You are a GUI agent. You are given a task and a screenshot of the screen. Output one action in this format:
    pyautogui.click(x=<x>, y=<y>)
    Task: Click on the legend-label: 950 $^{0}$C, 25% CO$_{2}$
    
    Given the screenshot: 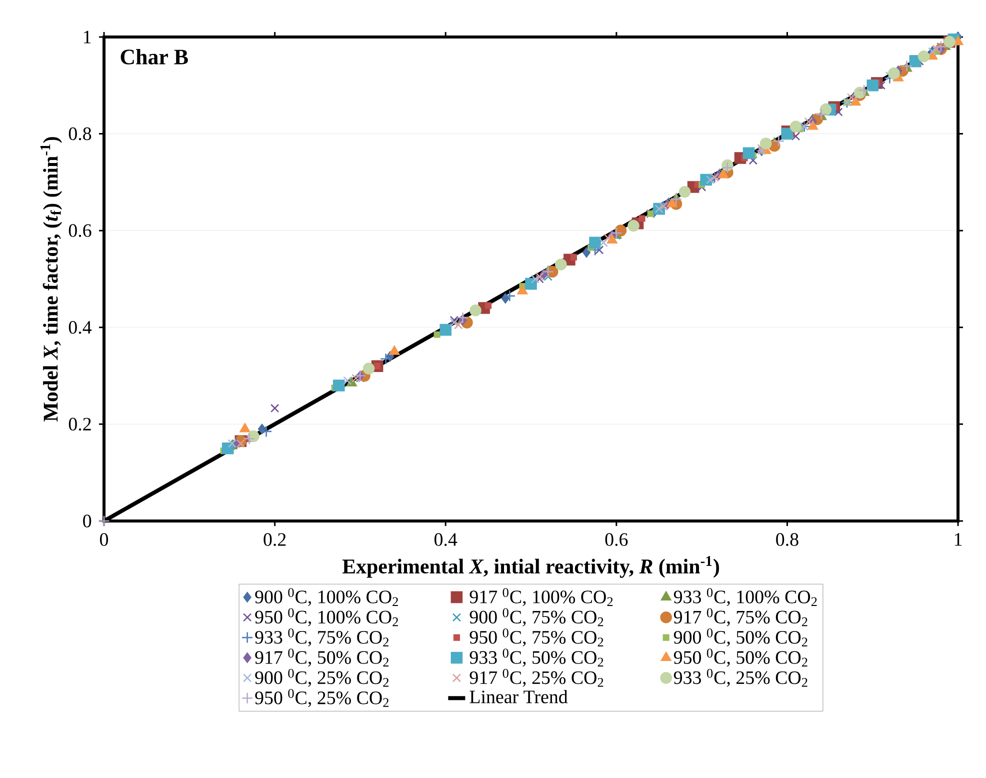 What is the action you would take?
    pyautogui.click(x=321, y=698)
    